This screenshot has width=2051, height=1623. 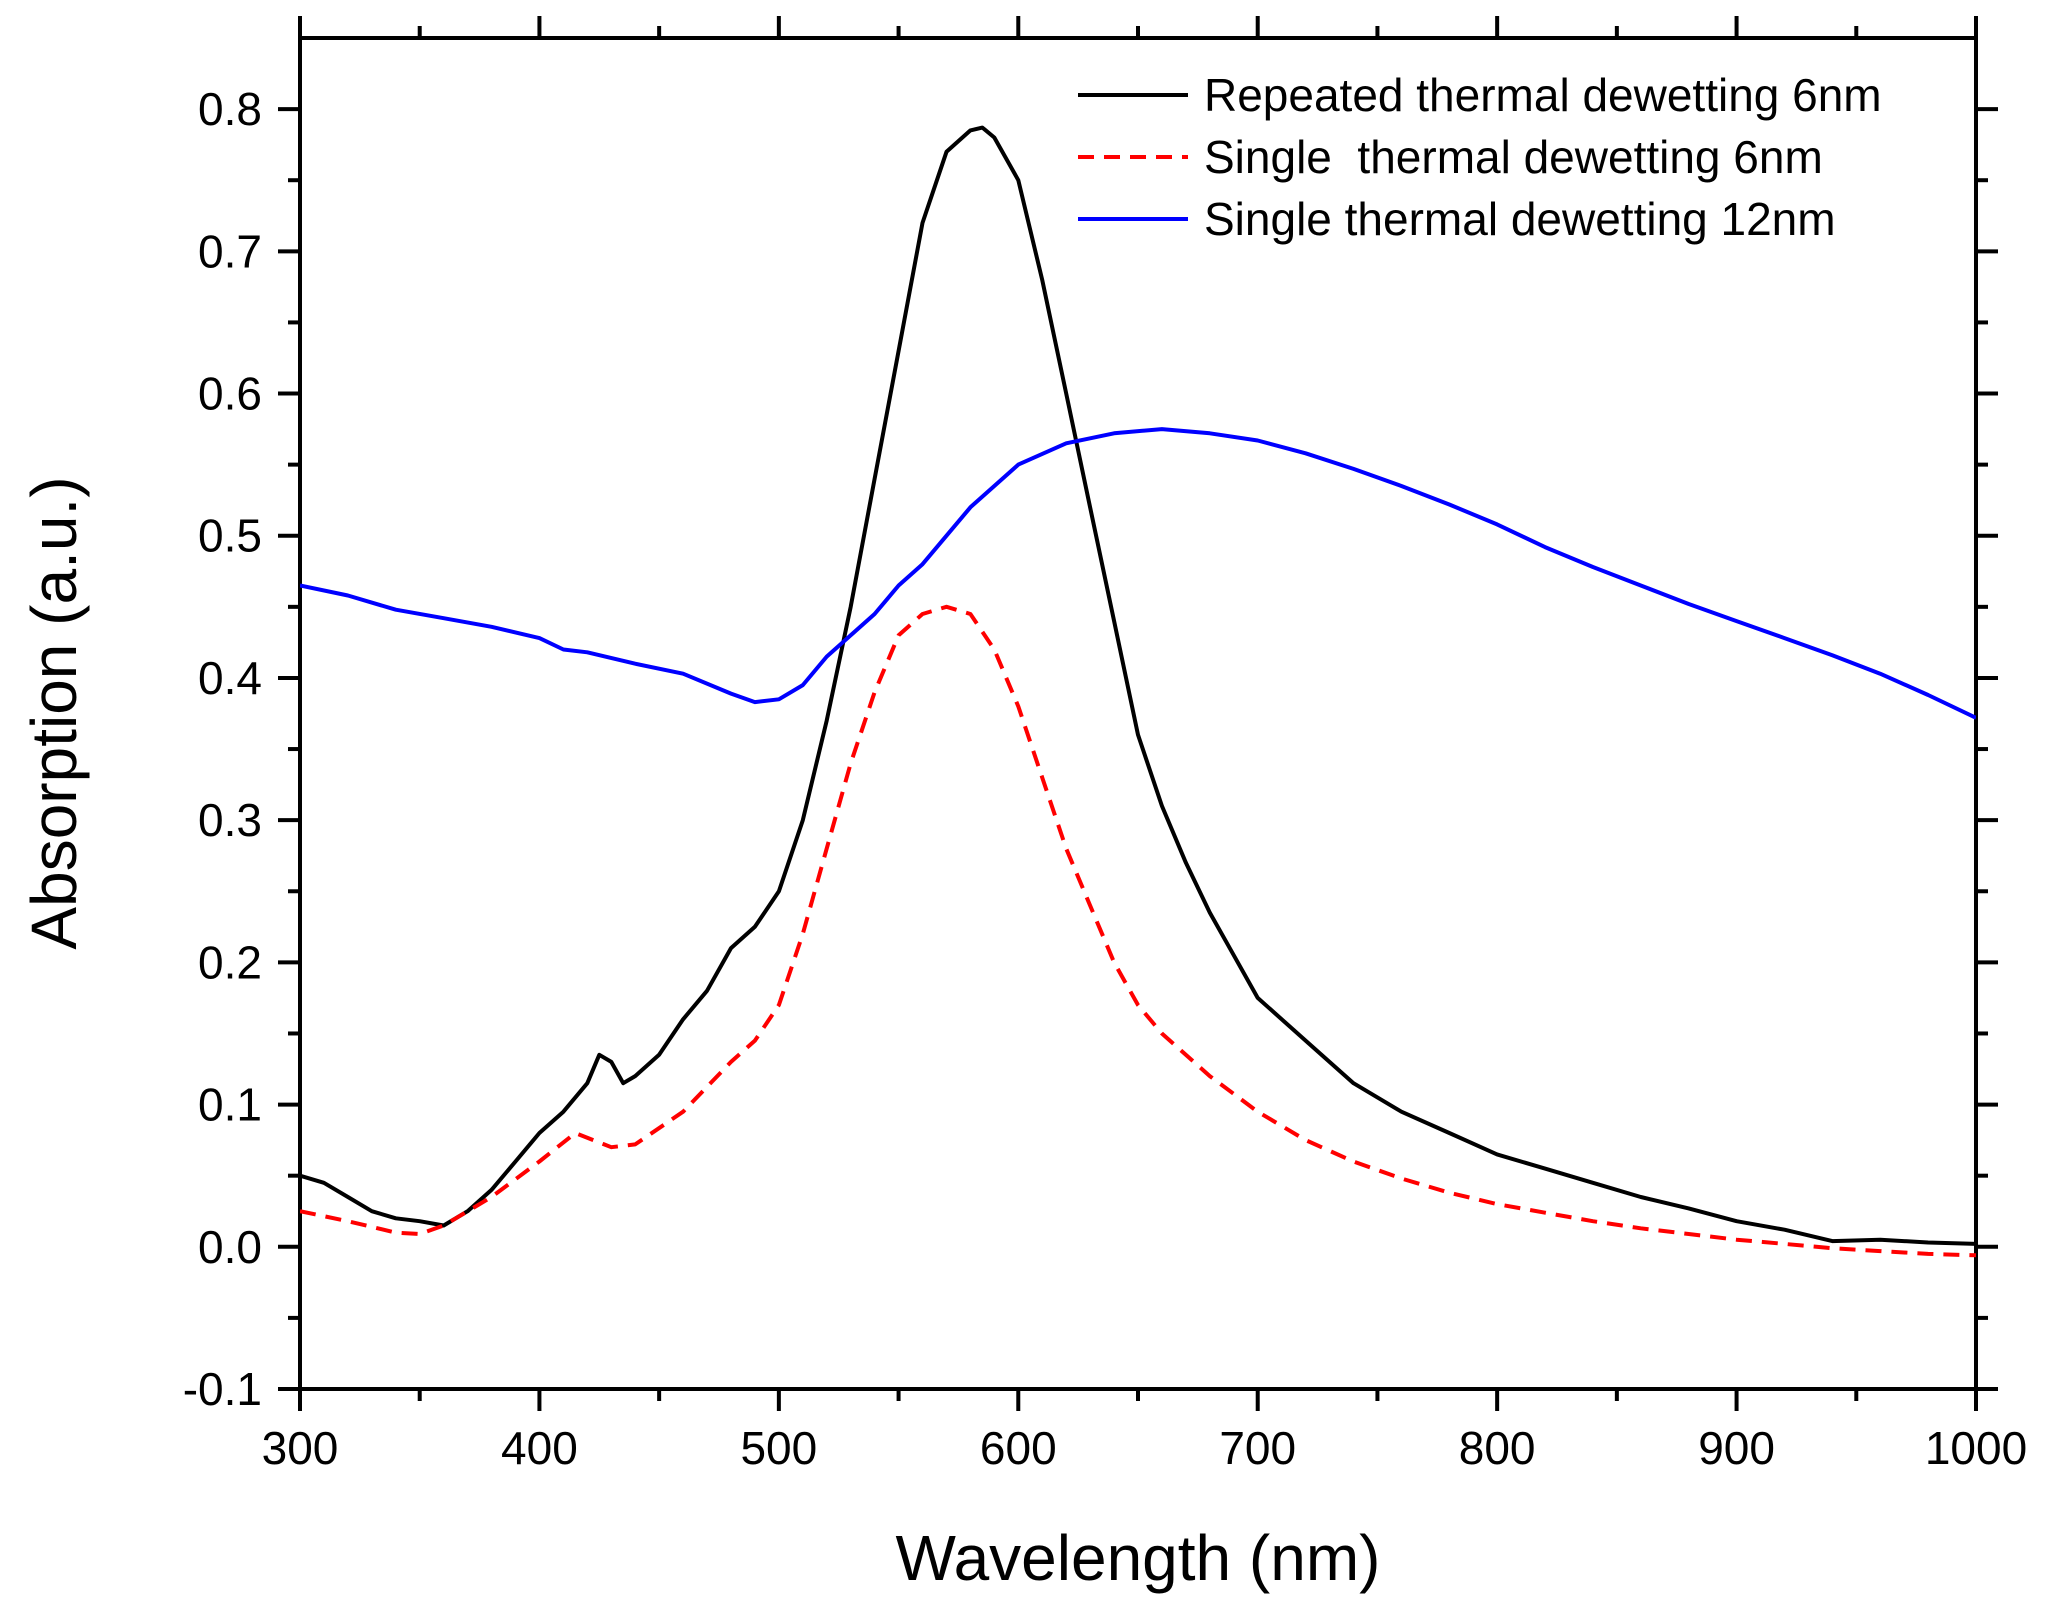 I want to click on y-tick-label: 0.7, so click(x=230, y=251).